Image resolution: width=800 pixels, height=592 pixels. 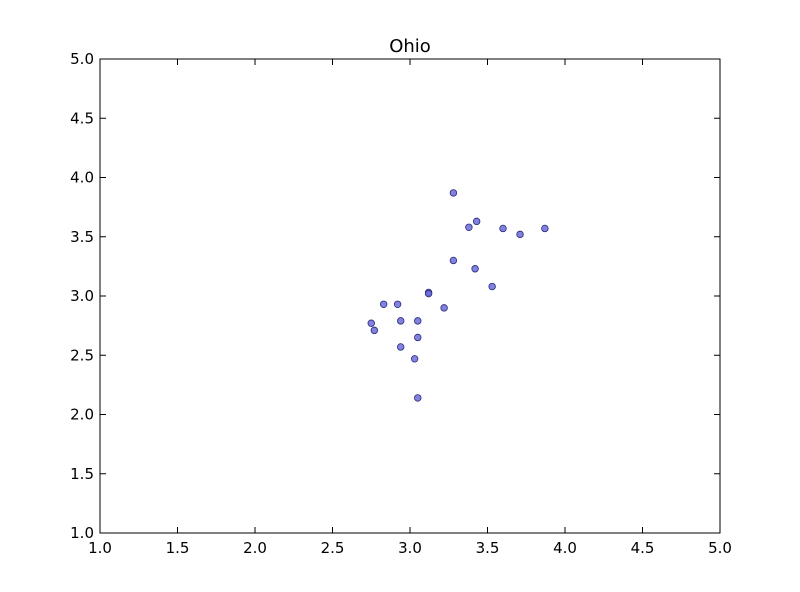 I want to click on x-tick-label: 4.5, so click(x=643, y=548).